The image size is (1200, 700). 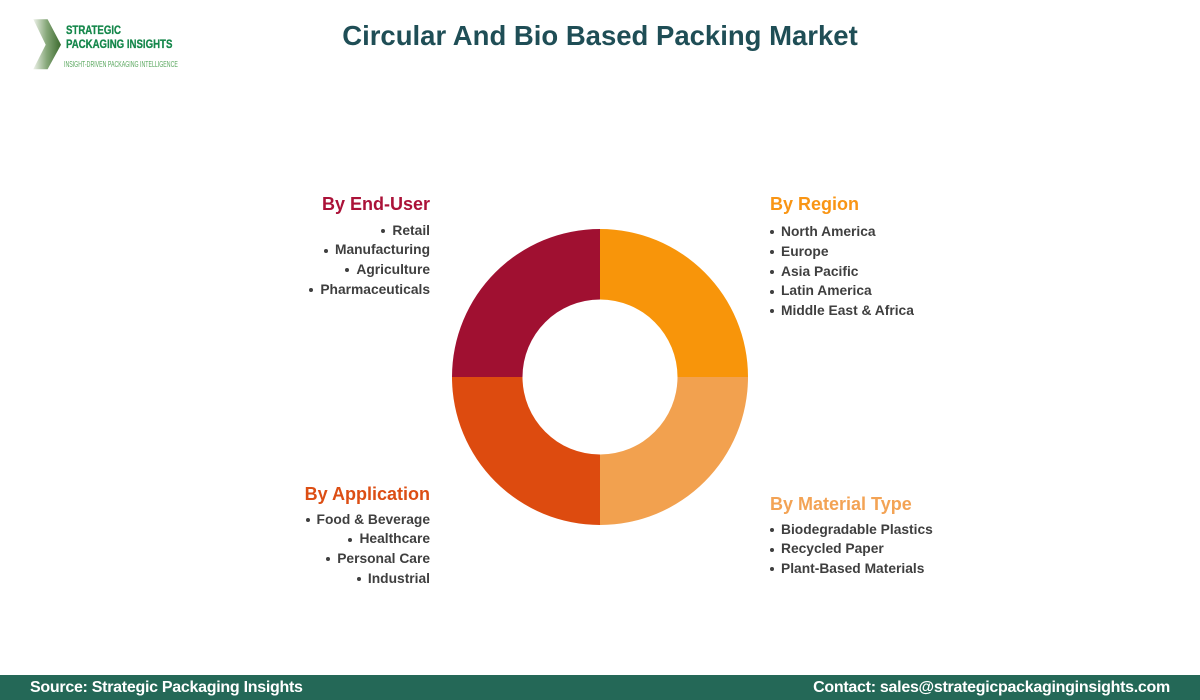 What do you see at coordinates (119, 44) in the screenshot?
I see `svg-text: PACKAGING INSIGHTS` at bounding box center [119, 44].